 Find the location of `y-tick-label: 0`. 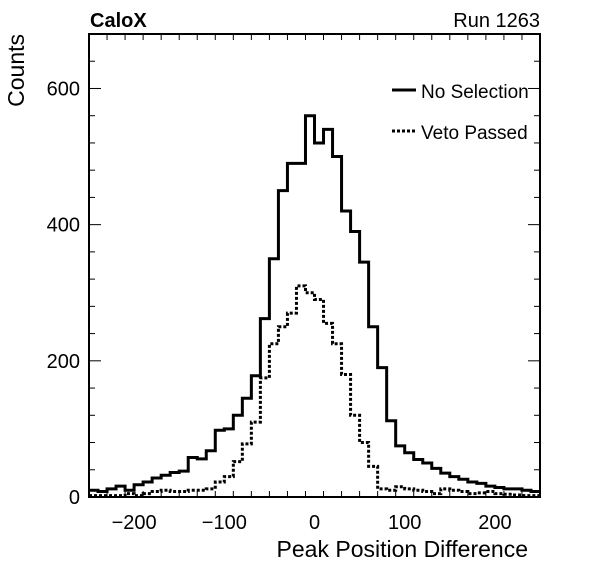

y-tick-label: 0 is located at coordinates (74, 498).